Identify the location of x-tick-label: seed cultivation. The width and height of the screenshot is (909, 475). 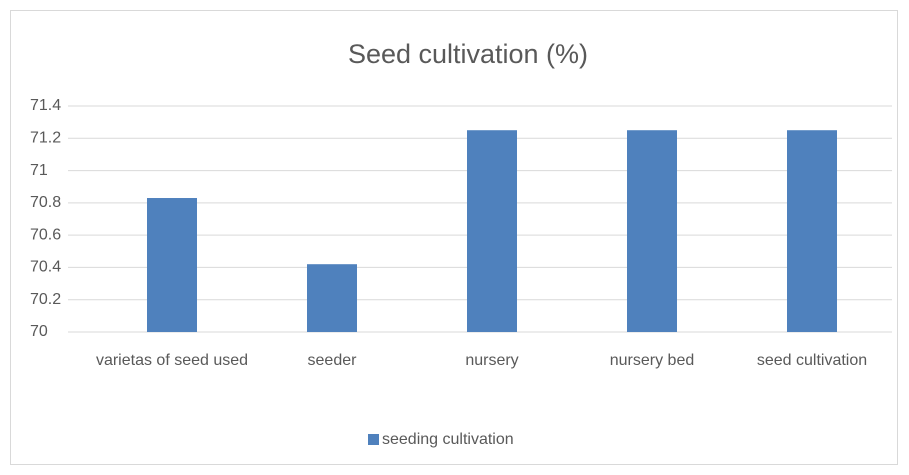
(812, 360).